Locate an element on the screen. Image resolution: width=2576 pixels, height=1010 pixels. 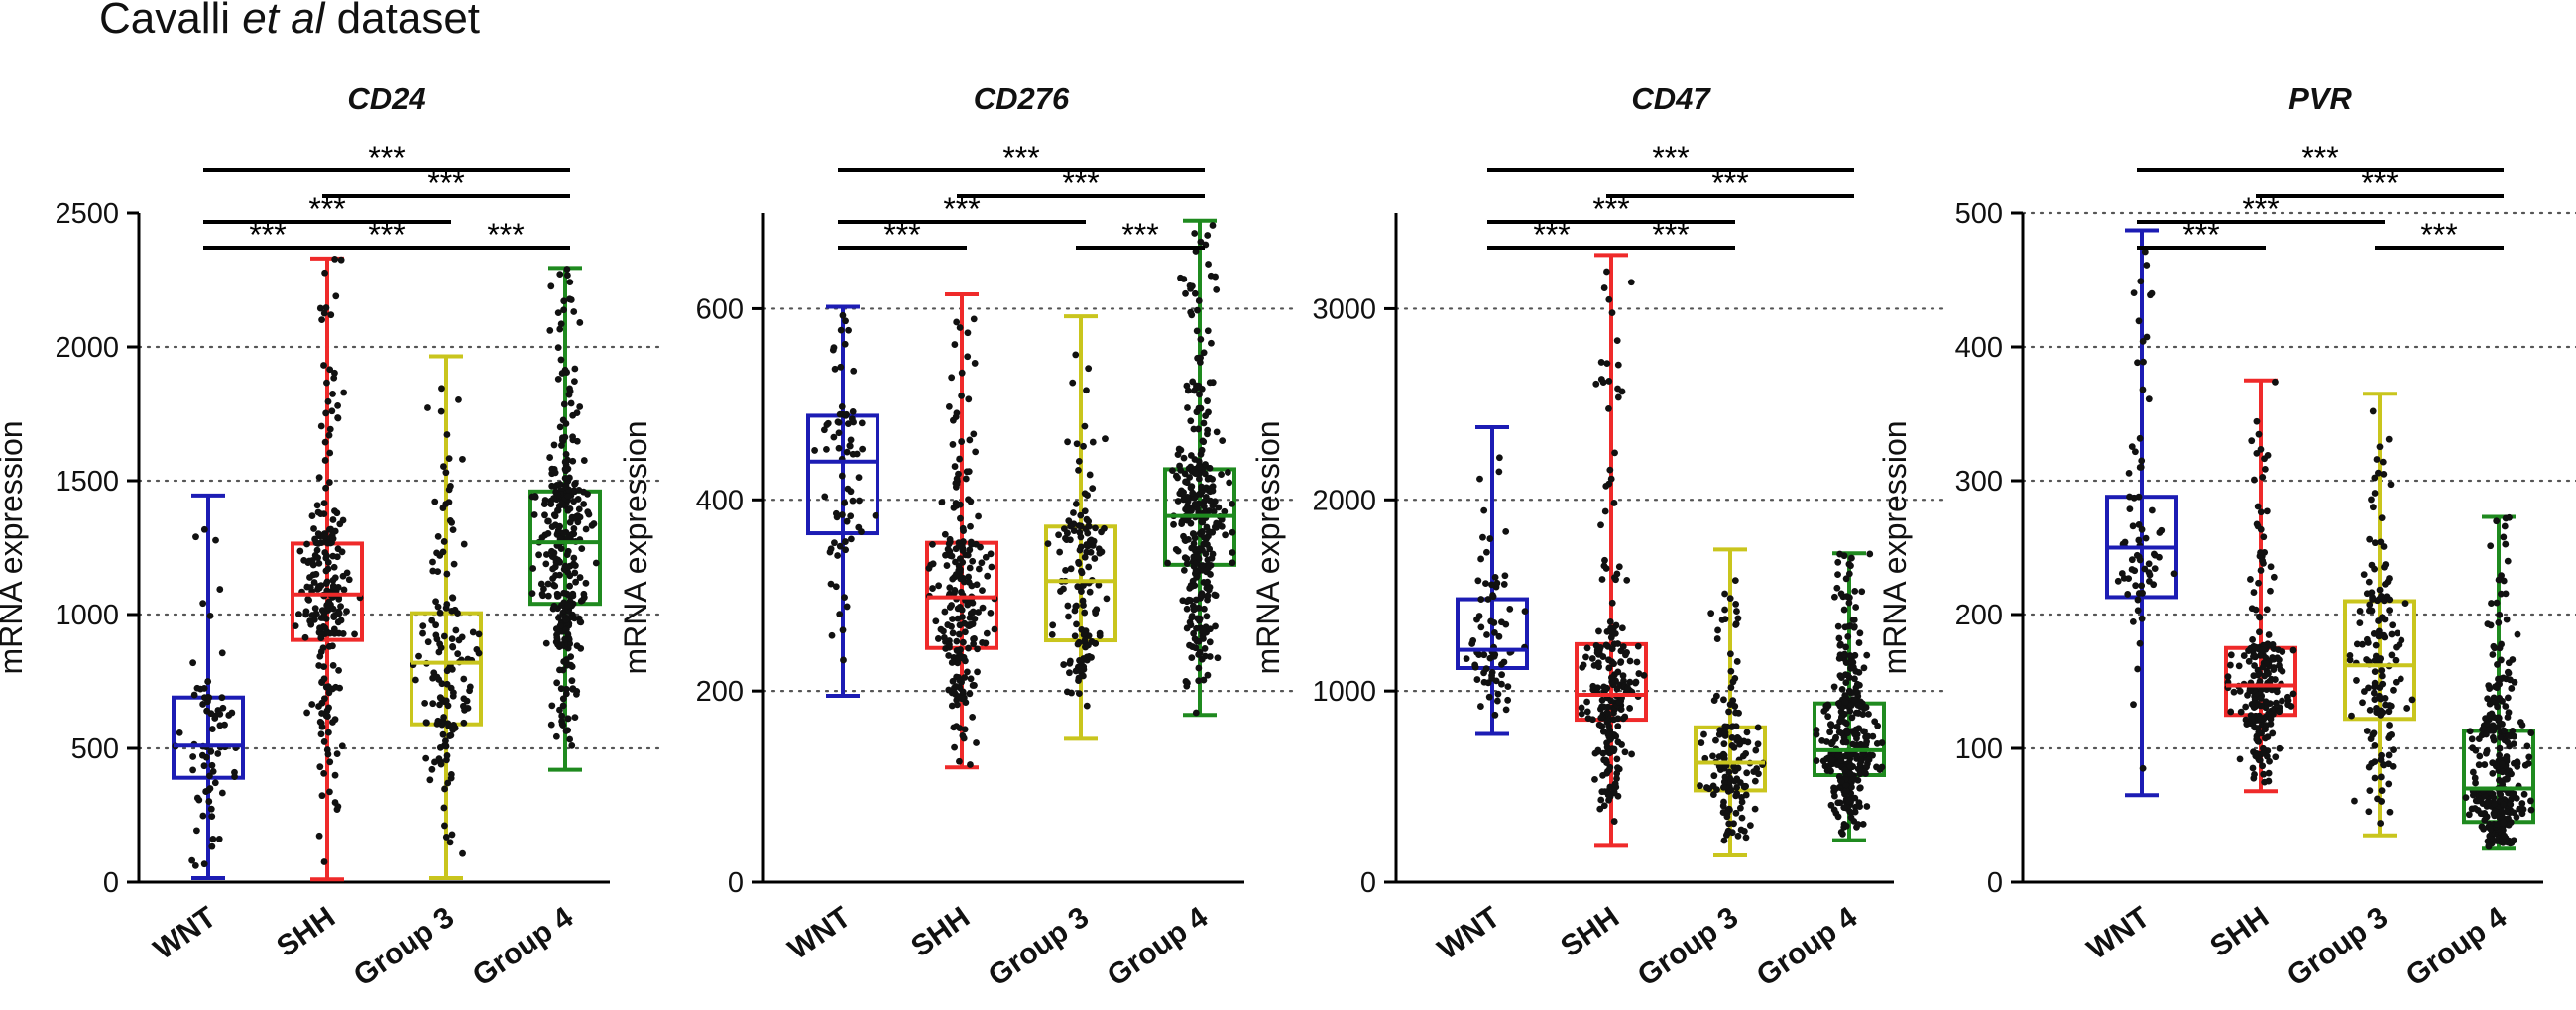
points-wnt is located at coordinates (845, 487).